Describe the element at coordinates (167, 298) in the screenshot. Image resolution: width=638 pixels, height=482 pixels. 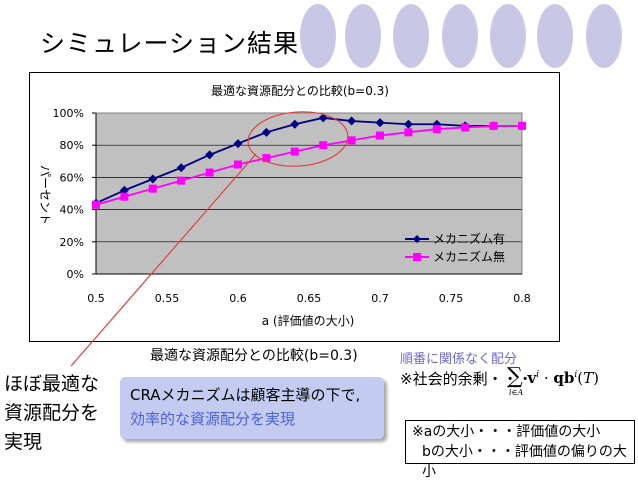
I see `x-tick-label: 0.55` at that location.